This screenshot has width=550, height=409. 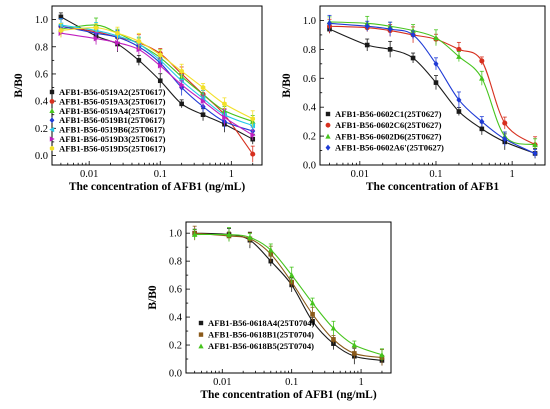 I want to click on legend-label: AFB1-B56-0618B1(25T0704), so click(x=261, y=335).